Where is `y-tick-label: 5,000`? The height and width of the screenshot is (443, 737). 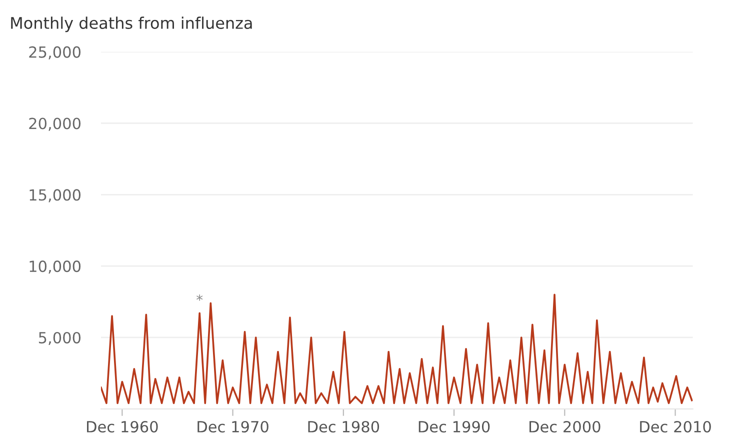 y-tick-label: 5,000 is located at coordinates (59, 339).